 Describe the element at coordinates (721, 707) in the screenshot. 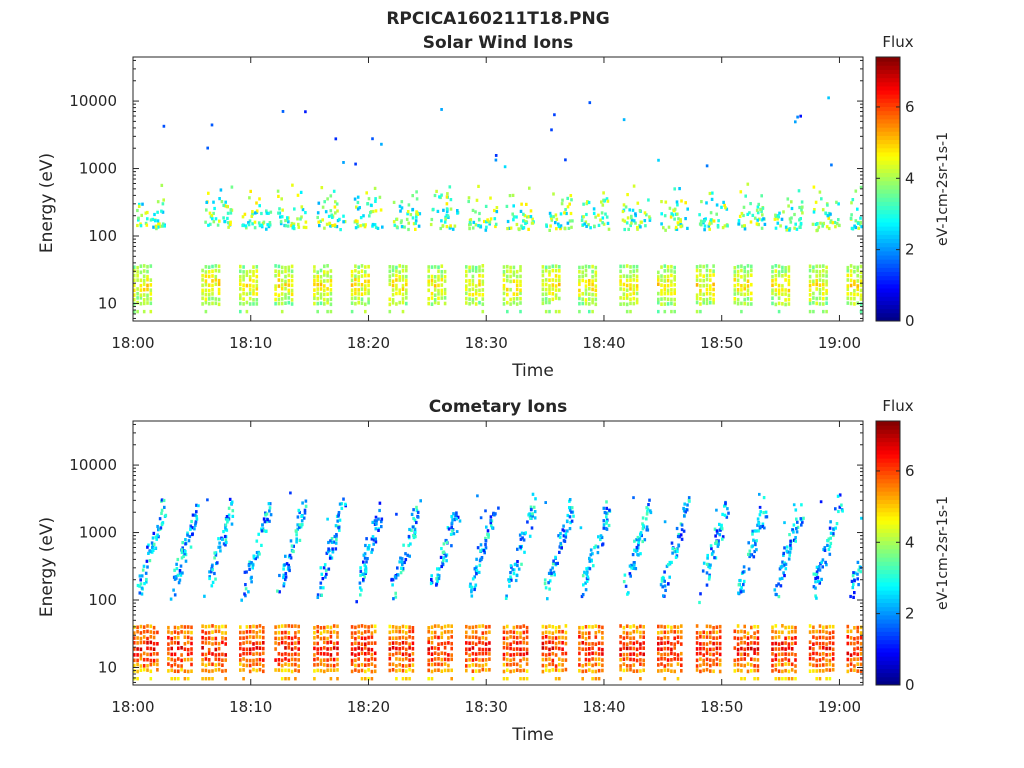

I see `x-tick-label: 18:50` at that location.